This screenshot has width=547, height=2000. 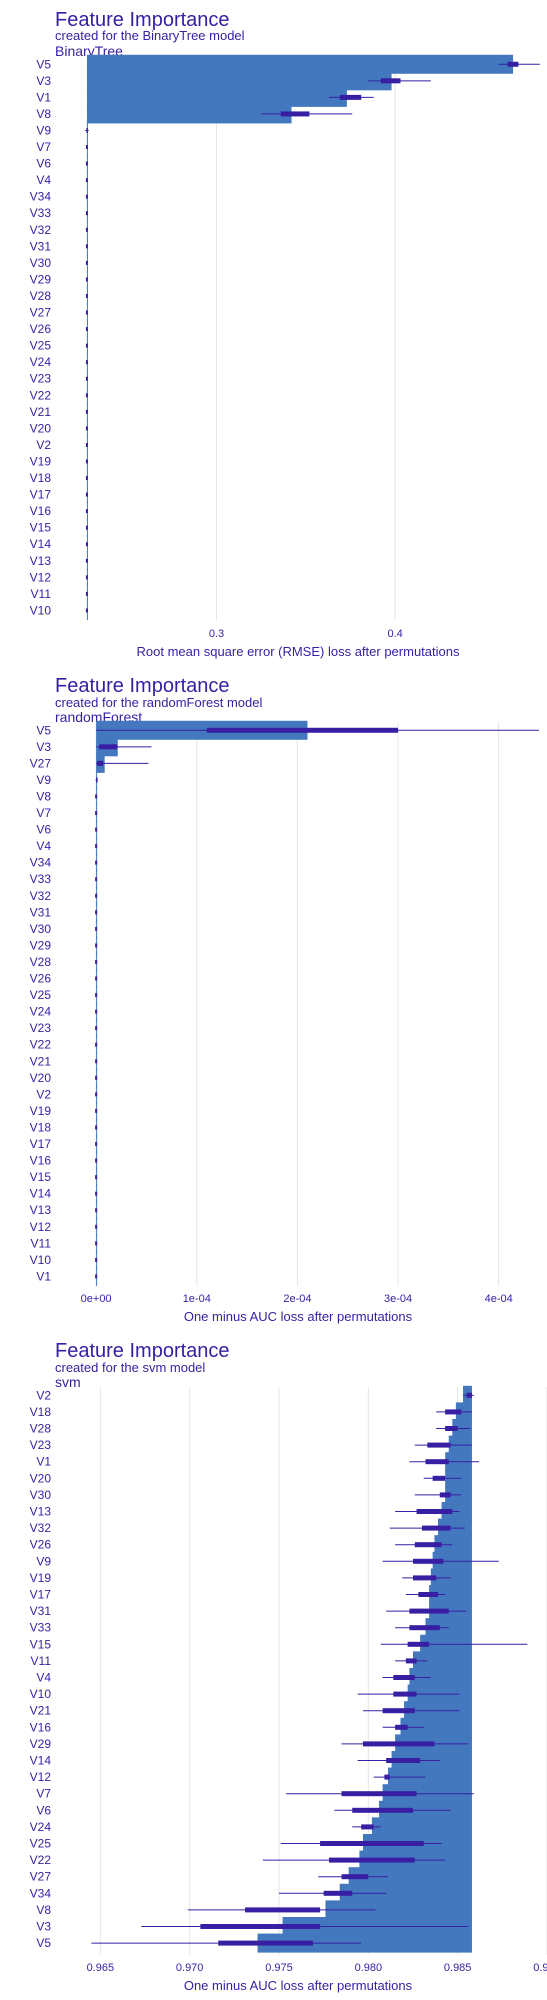 What do you see at coordinates (43, 796) in the screenshot?
I see `feature-label: V8` at bounding box center [43, 796].